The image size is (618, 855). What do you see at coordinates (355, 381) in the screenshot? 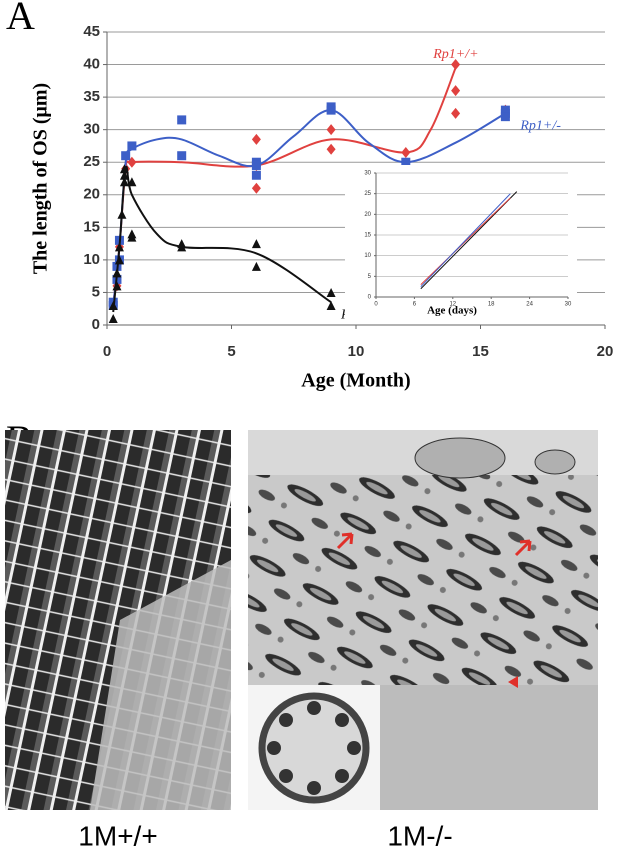
I see `x-axis-title: Age (Month)` at bounding box center [355, 381].